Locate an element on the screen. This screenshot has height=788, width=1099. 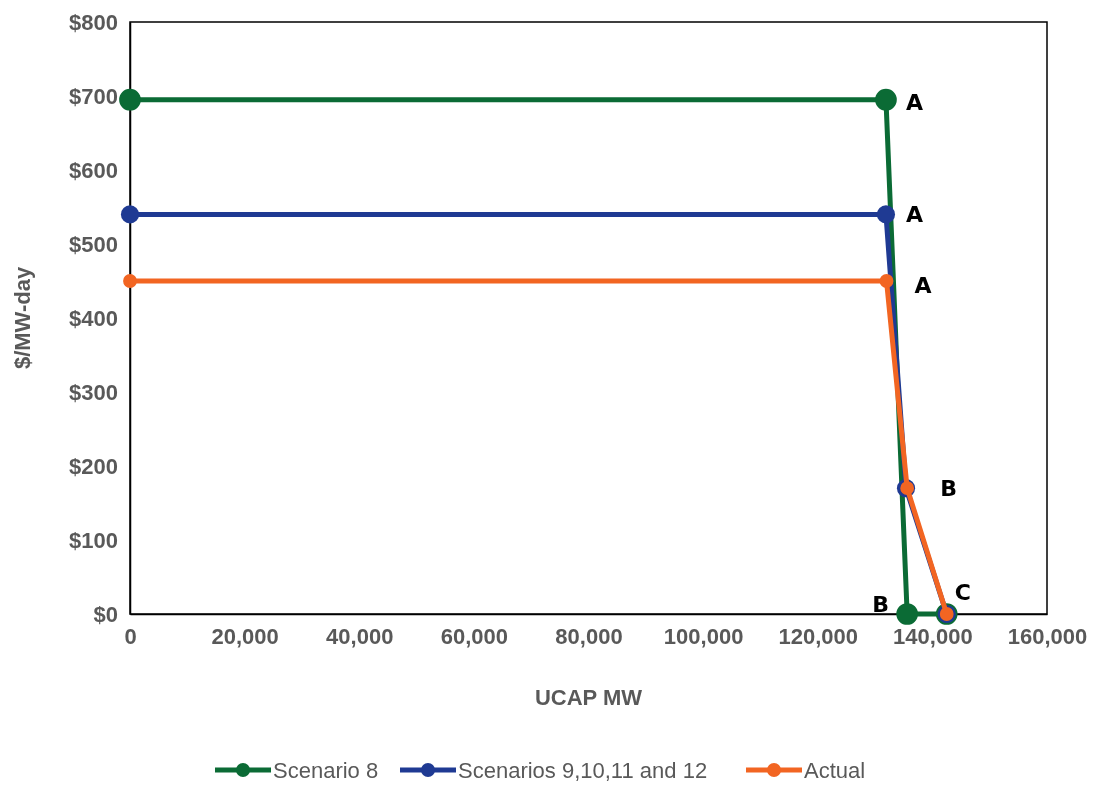
y-axis-title: $/MW-day is located at coordinates (22, 318).